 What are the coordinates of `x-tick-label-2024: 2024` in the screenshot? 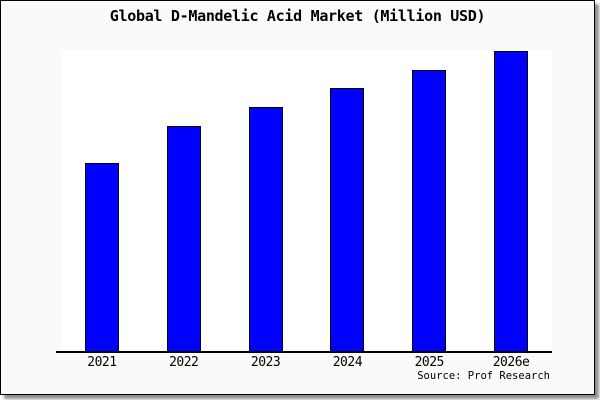 It's located at (347, 362).